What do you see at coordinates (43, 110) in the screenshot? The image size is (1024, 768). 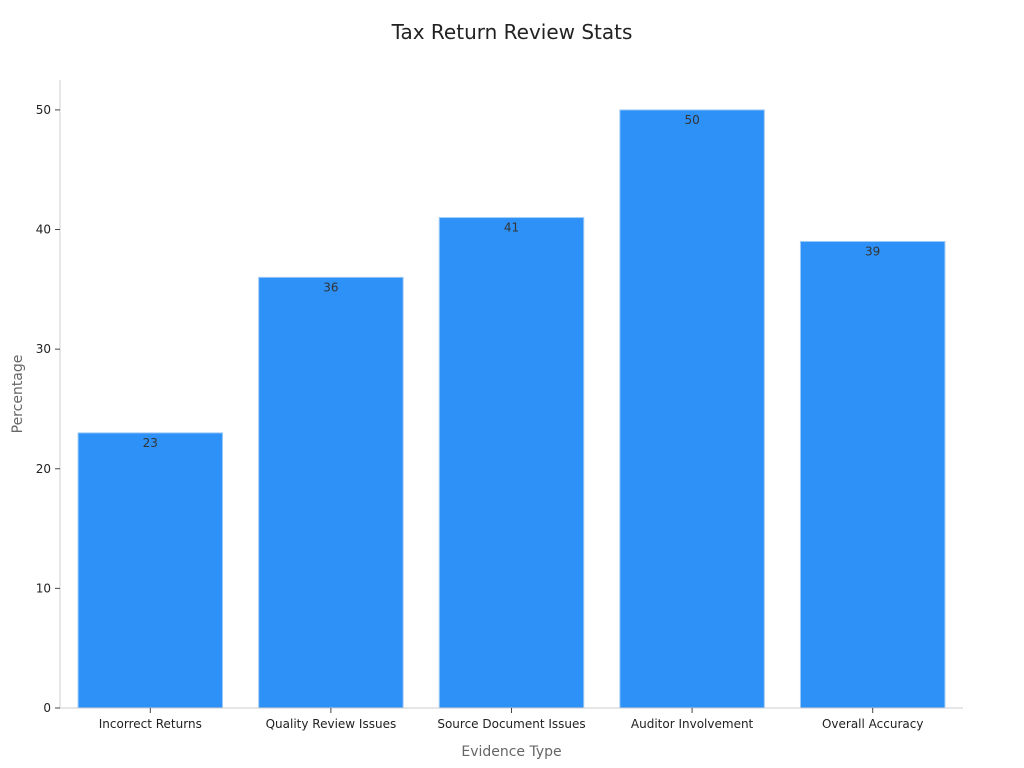 I see `y-tick-label: 50` at bounding box center [43, 110].